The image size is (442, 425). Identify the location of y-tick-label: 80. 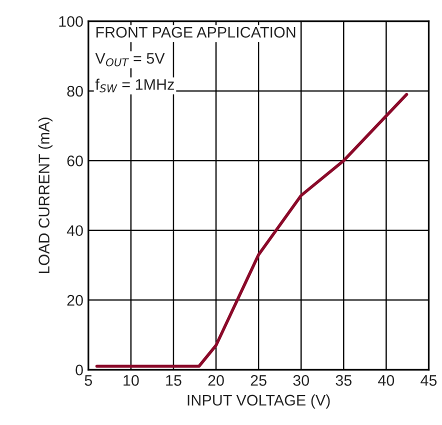
(75, 91).